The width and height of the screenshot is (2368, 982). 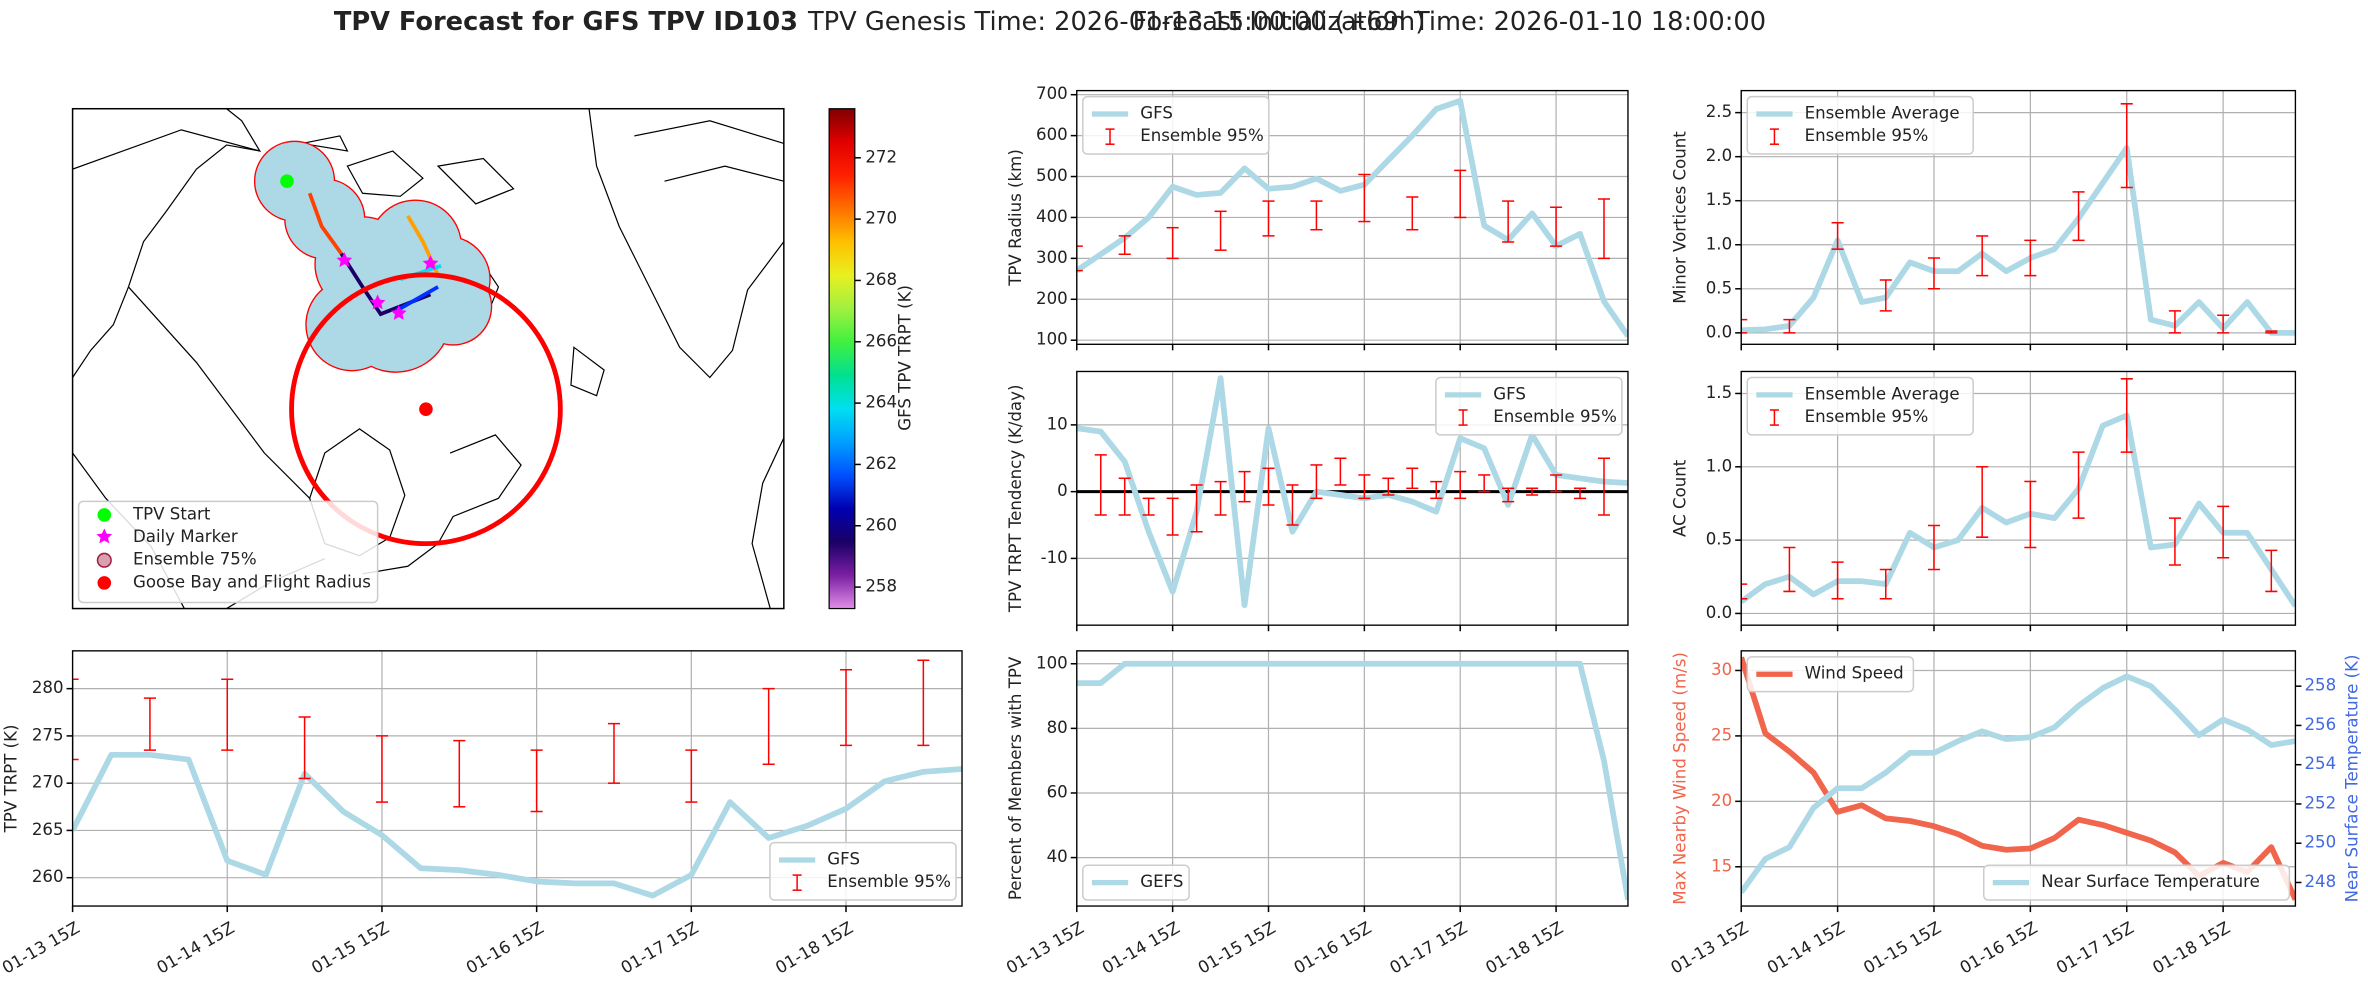 What do you see at coordinates (1719, 331) in the screenshot?
I see `y-tick-label: 0.0` at bounding box center [1719, 331].